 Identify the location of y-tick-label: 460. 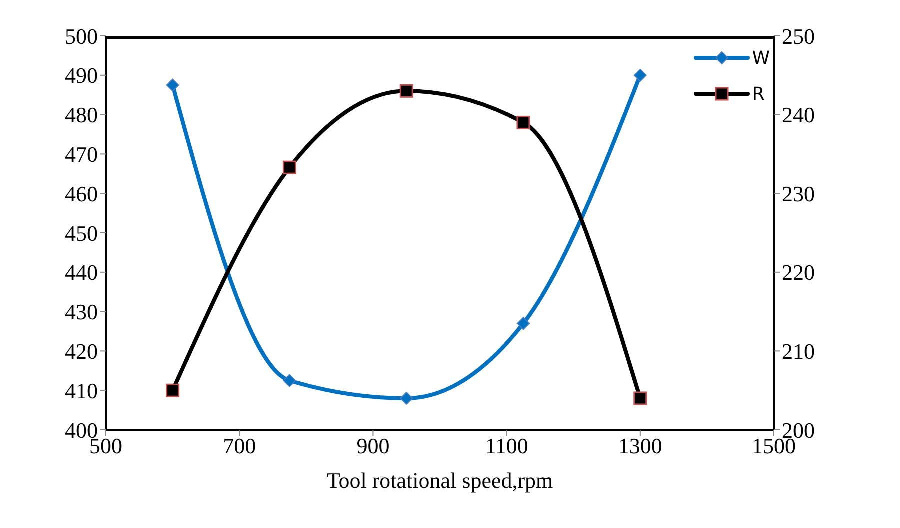
(81, 193).